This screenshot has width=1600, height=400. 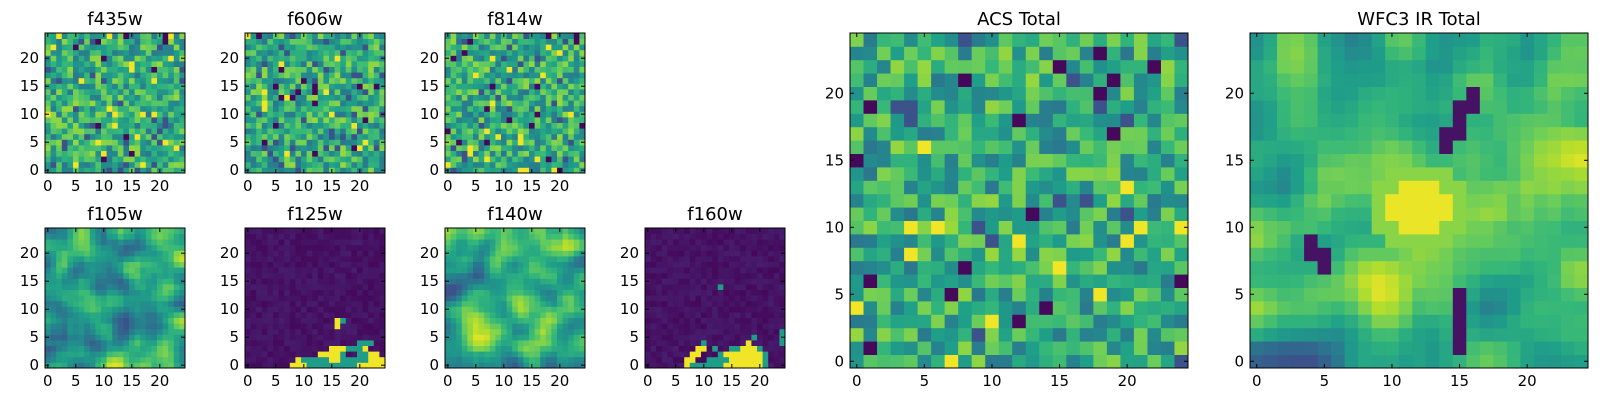 What do you see at coordinates (531, 381) in the screenshot?
I see `x-tick-label: 15` at bounding box center [531, 381].